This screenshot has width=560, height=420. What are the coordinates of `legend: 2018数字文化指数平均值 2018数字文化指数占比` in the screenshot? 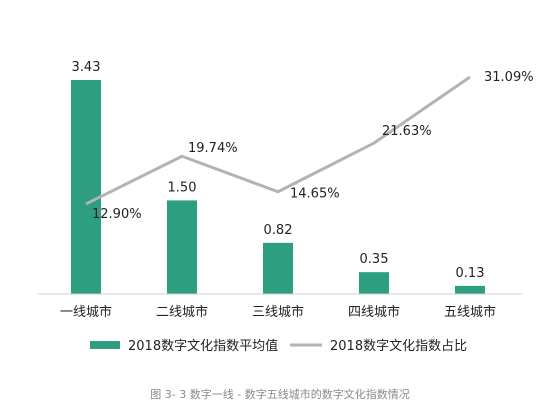 It's located at (278, 346).